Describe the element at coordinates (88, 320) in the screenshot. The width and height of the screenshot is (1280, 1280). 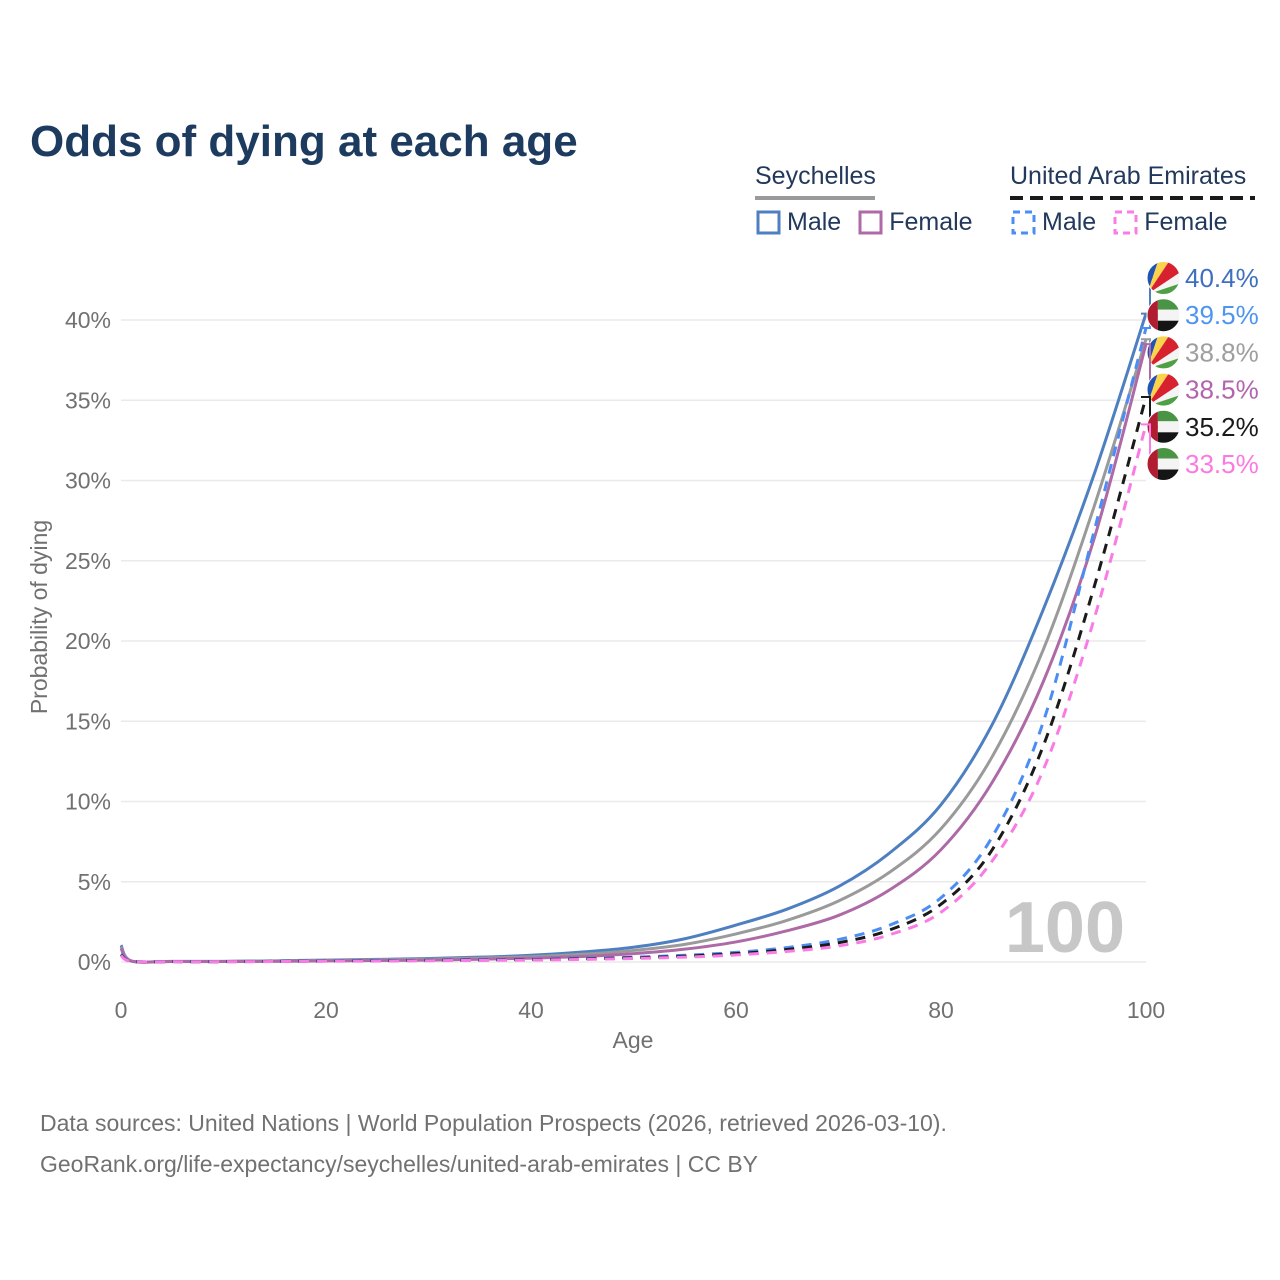
I see `y-tick-label: 40%` at that location.